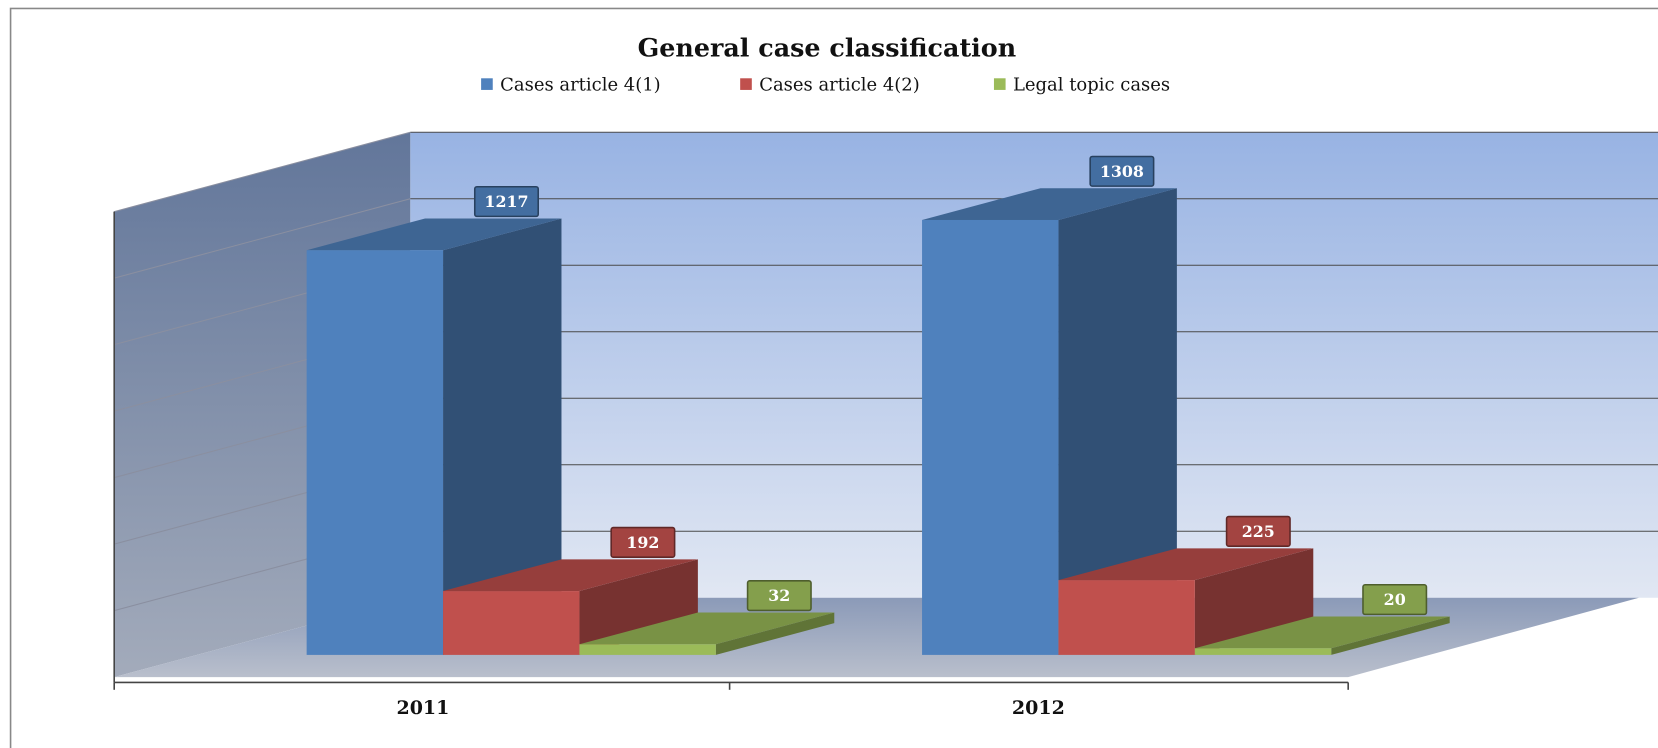 This screenshot has height=748, width=1658. I want to click on chart-title: General case classification, so click(827, 48).